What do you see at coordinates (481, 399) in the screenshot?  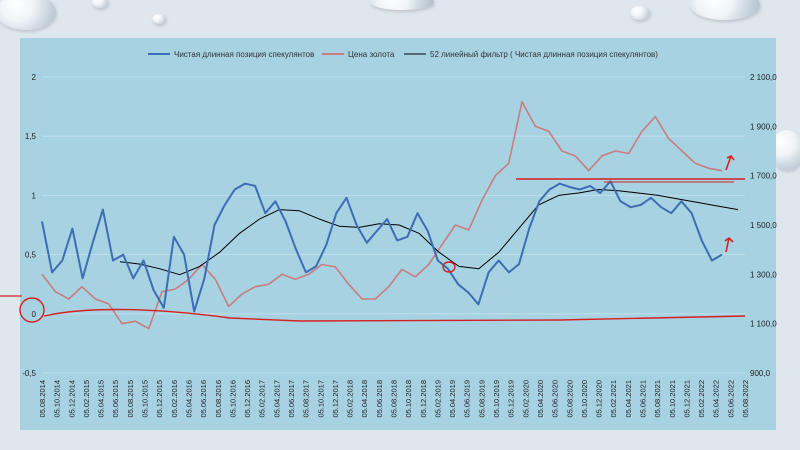 I see `x-tick-label: 05.08.2019` at bounding box center [481, 399].